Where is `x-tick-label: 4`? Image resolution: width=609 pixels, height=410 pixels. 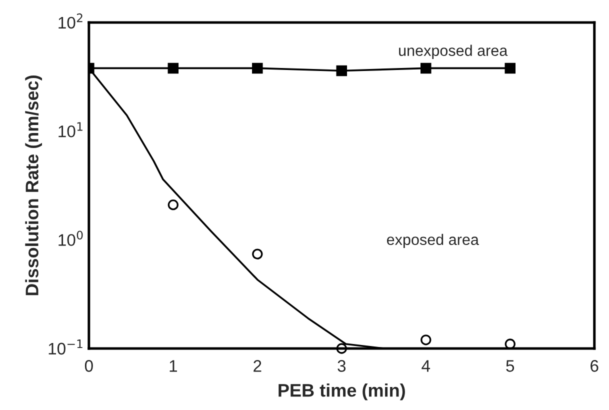
x-tick-label: 4 is located at coordinates (426, 366).